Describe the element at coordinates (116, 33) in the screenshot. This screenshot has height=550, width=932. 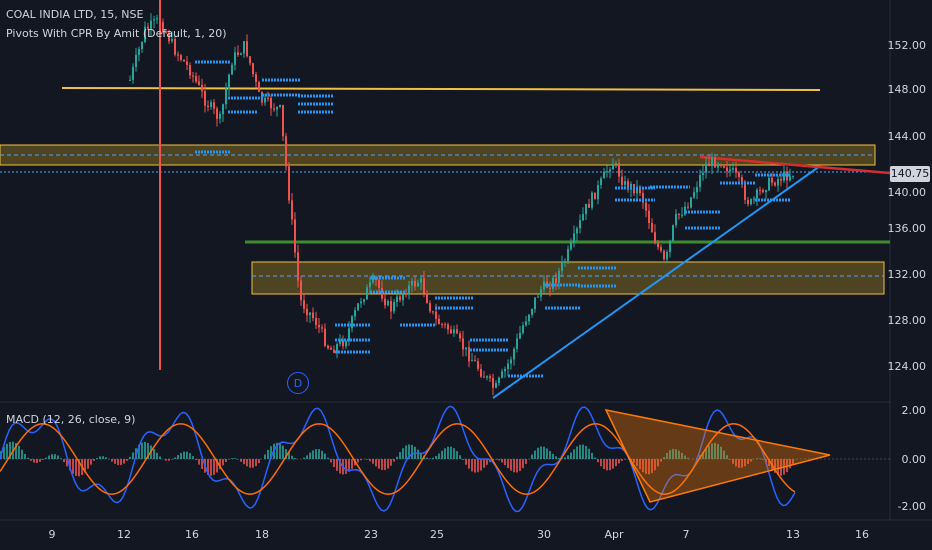
I see `indicator-title: Pivots With CPR By Amit (Default, 1, 20)` at that location.